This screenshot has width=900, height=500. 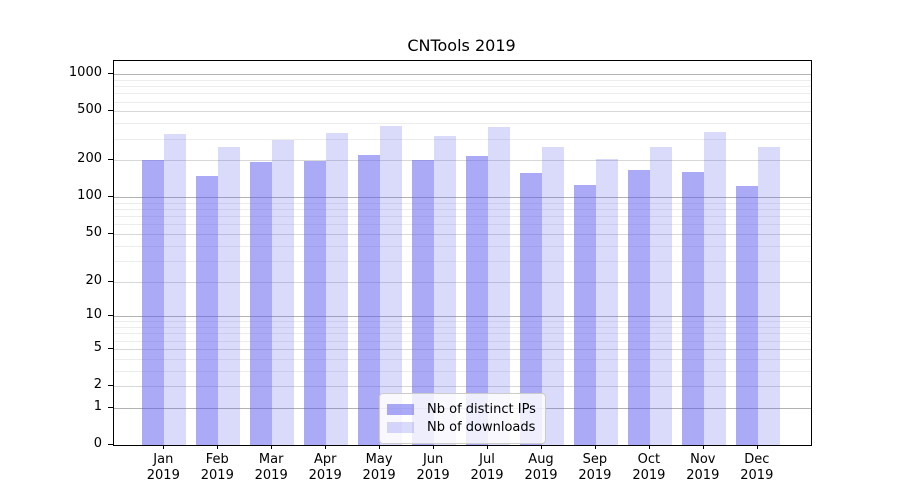 I want to click on bar-may-distinct-ips, so click(x=369, y=299).